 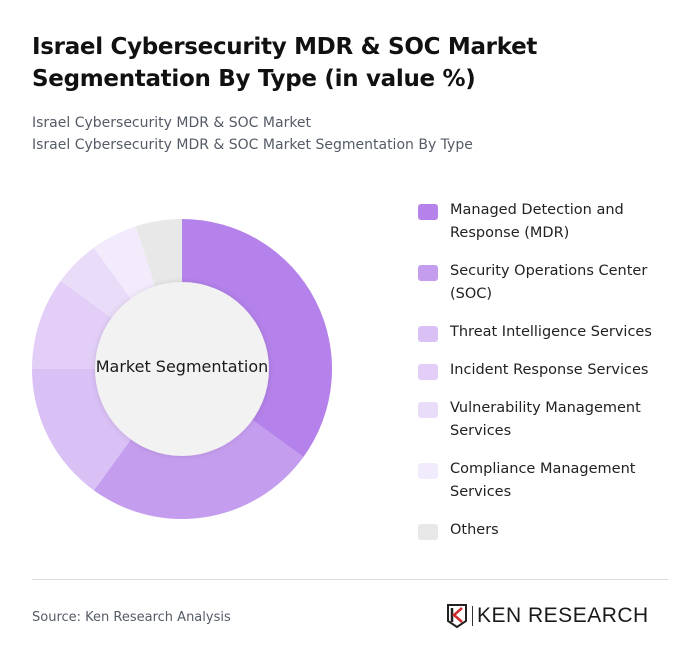 I want to click on ken-shield-icon, so click(x=457, y=616).